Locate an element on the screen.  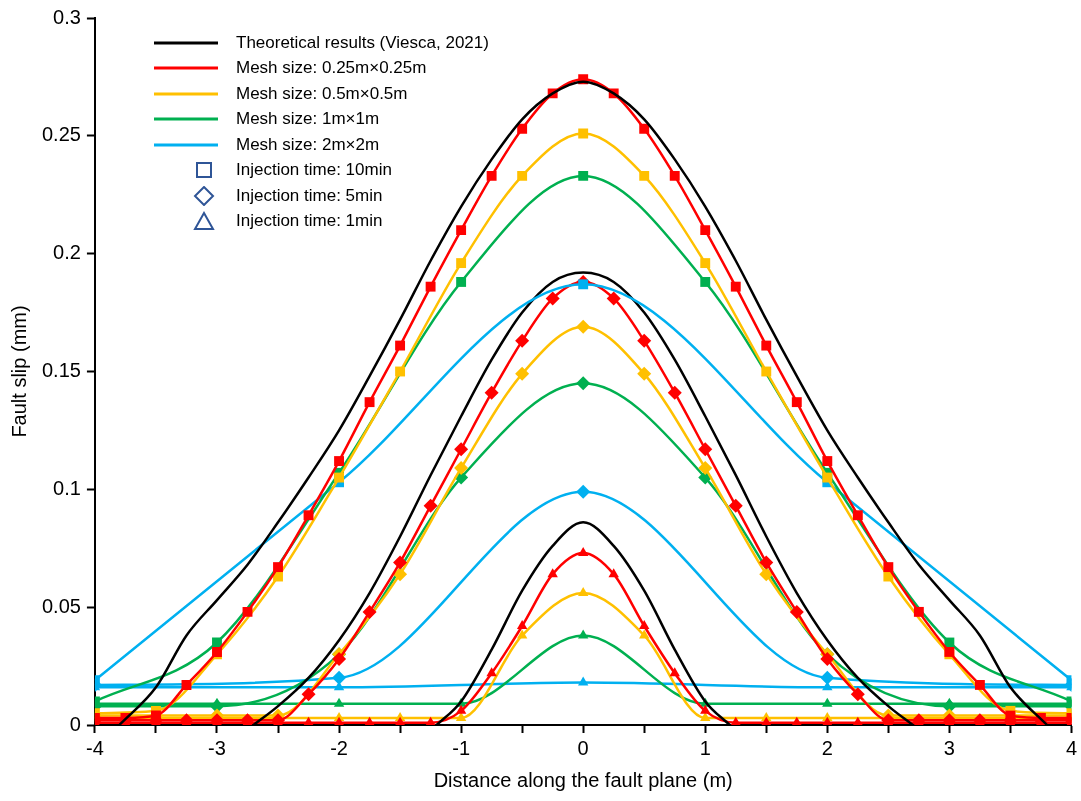
y-tick-label: 0.15 is located at coordinates (61, 370).